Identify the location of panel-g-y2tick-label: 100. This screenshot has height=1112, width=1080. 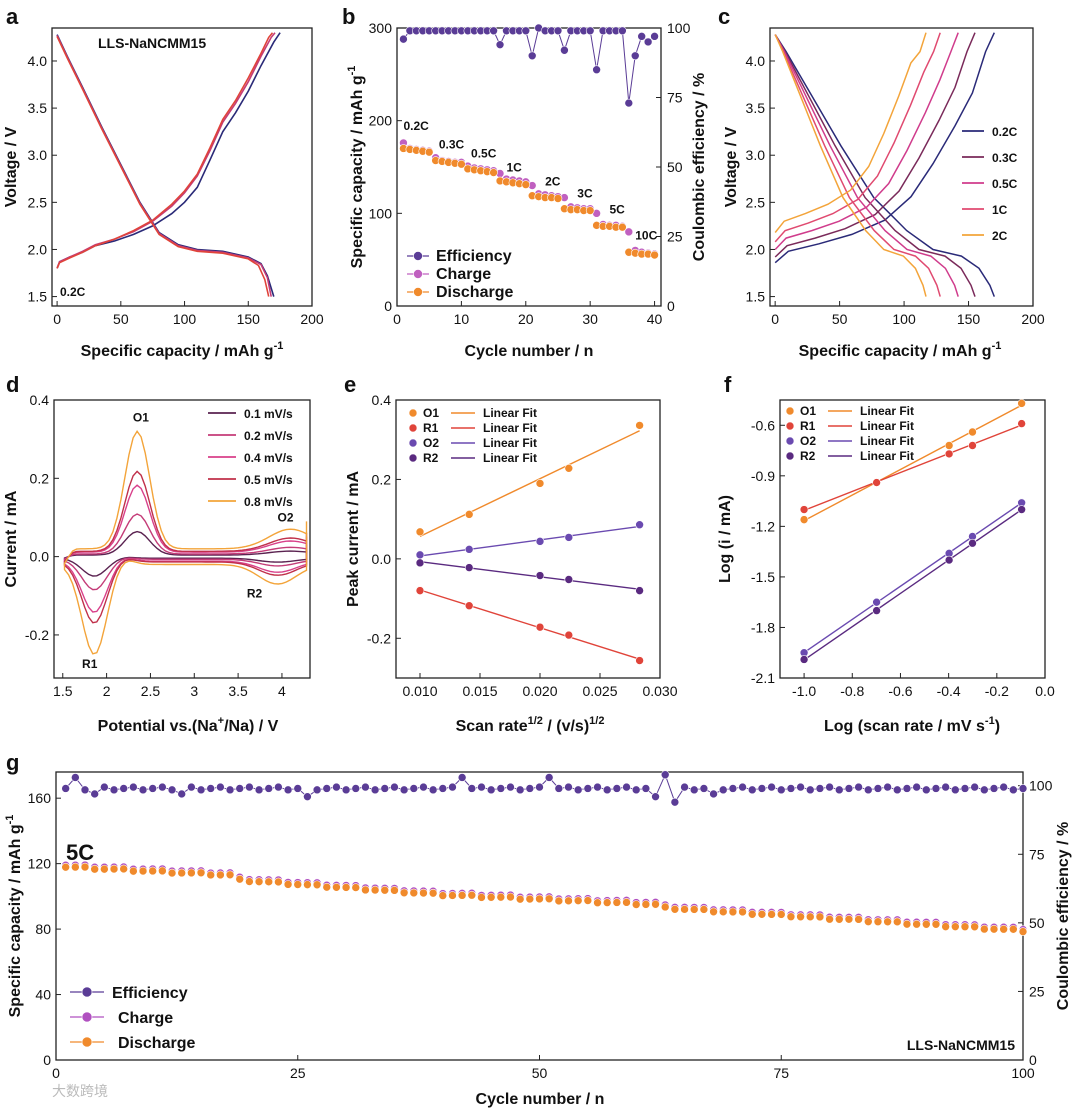
(1041, 786).